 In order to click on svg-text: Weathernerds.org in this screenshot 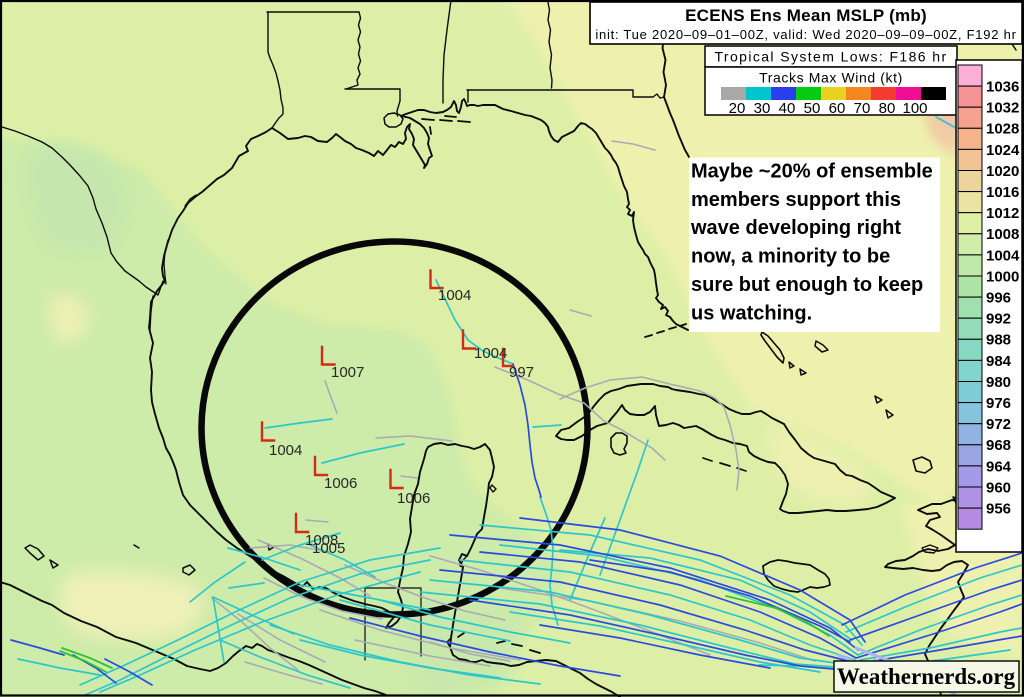, I will do `click(926, 676)`.